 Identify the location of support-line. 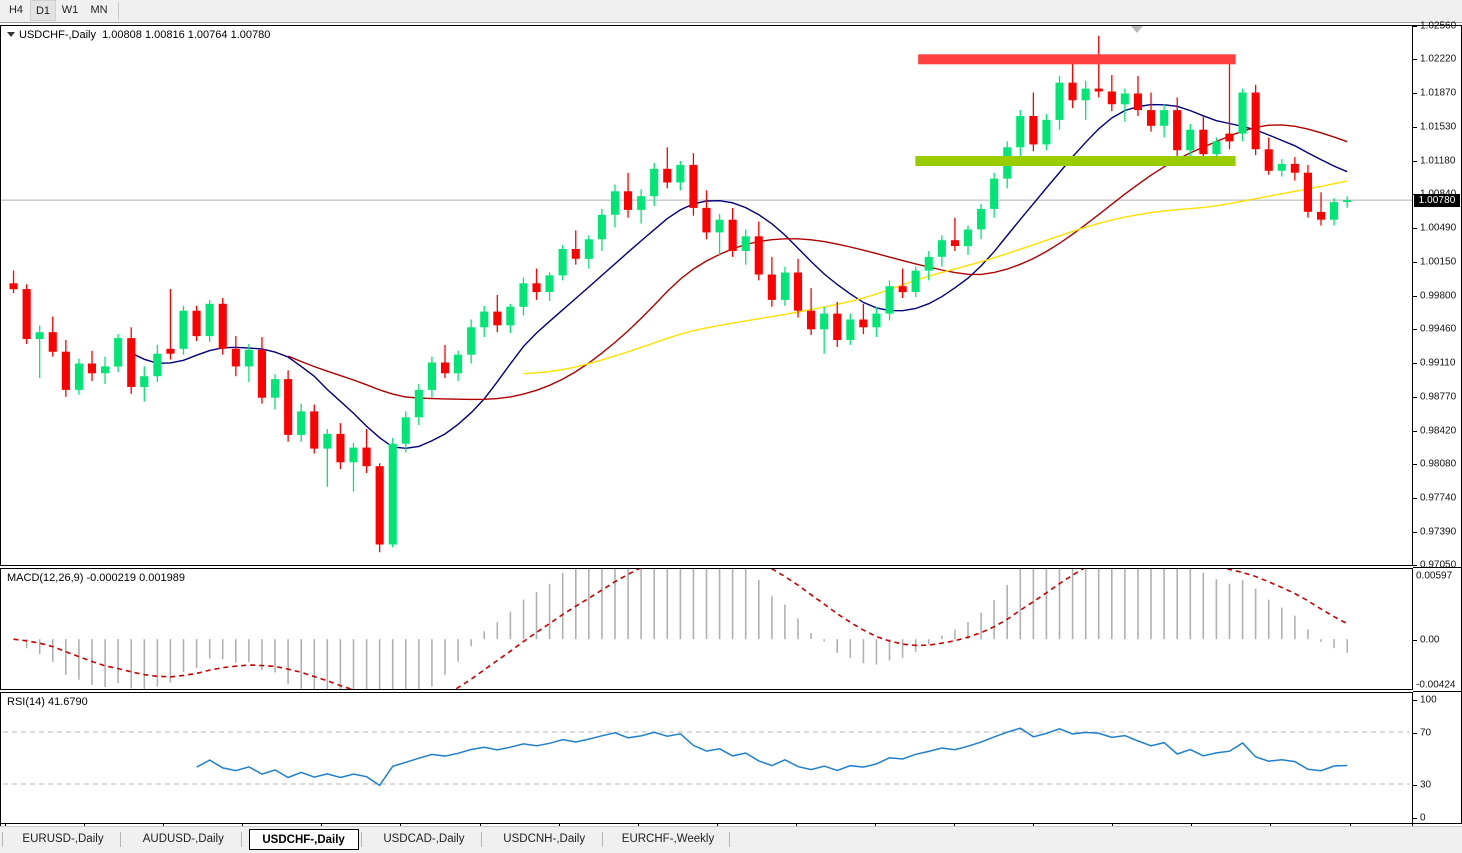
(1075, 161).